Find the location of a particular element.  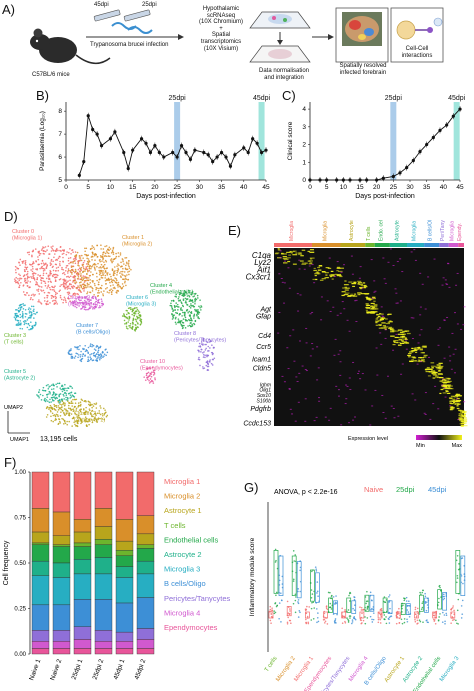

infection-label: Trypanosoma brucei infection is located at coordinates (129, 45).